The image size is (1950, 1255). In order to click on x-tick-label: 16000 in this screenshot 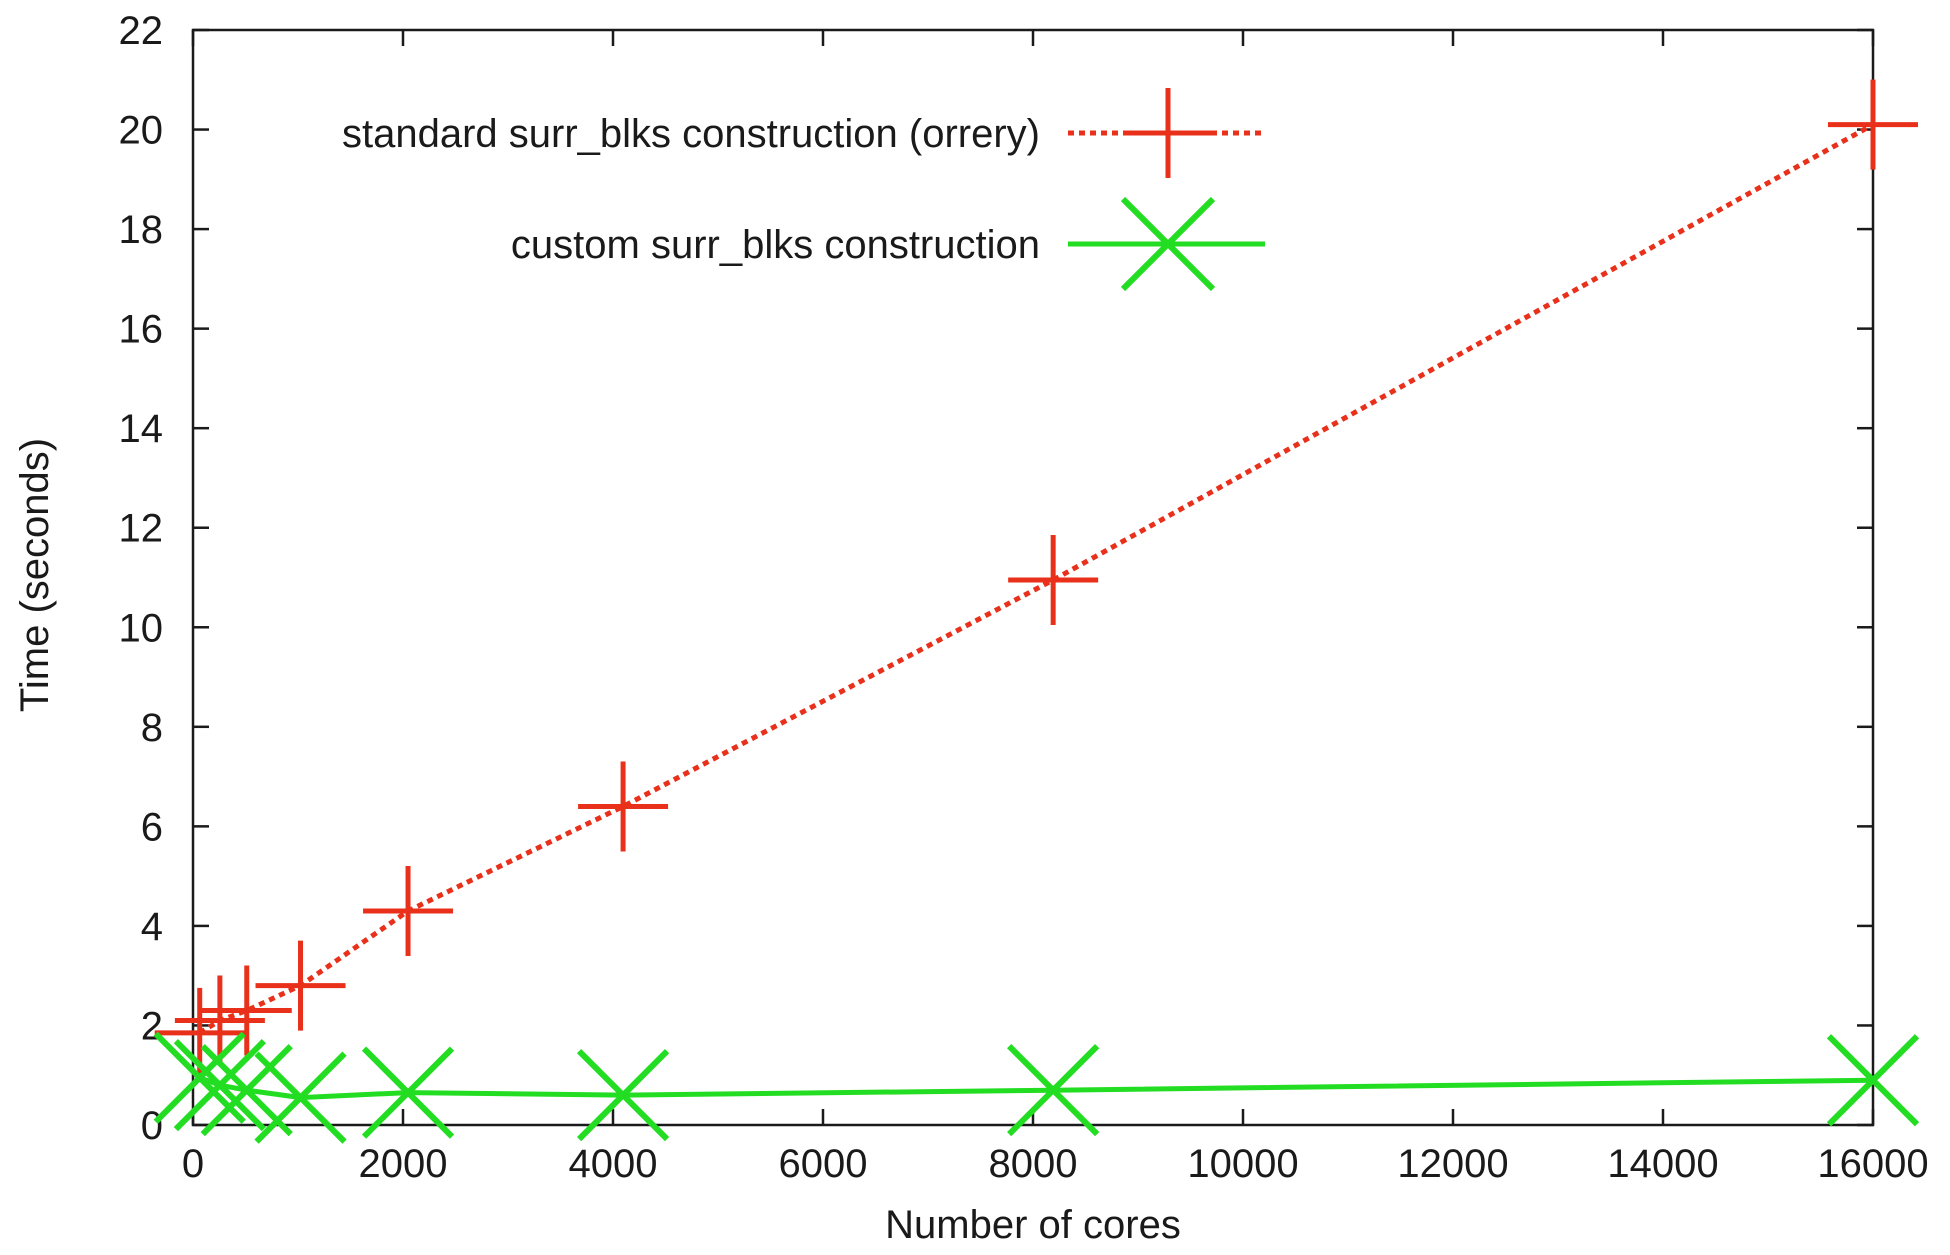, I will do `click(1872, 1164)`.